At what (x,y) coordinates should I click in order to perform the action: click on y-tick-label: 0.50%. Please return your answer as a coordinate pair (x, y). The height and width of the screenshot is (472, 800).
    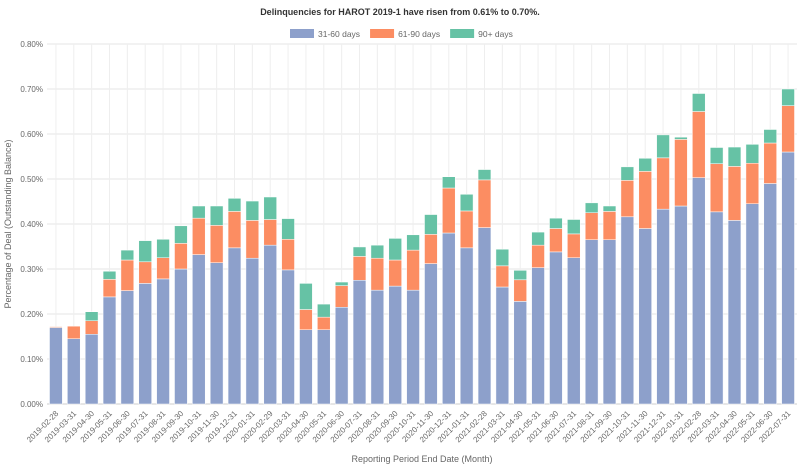
    Looking at the image, I should click on (31, 179).